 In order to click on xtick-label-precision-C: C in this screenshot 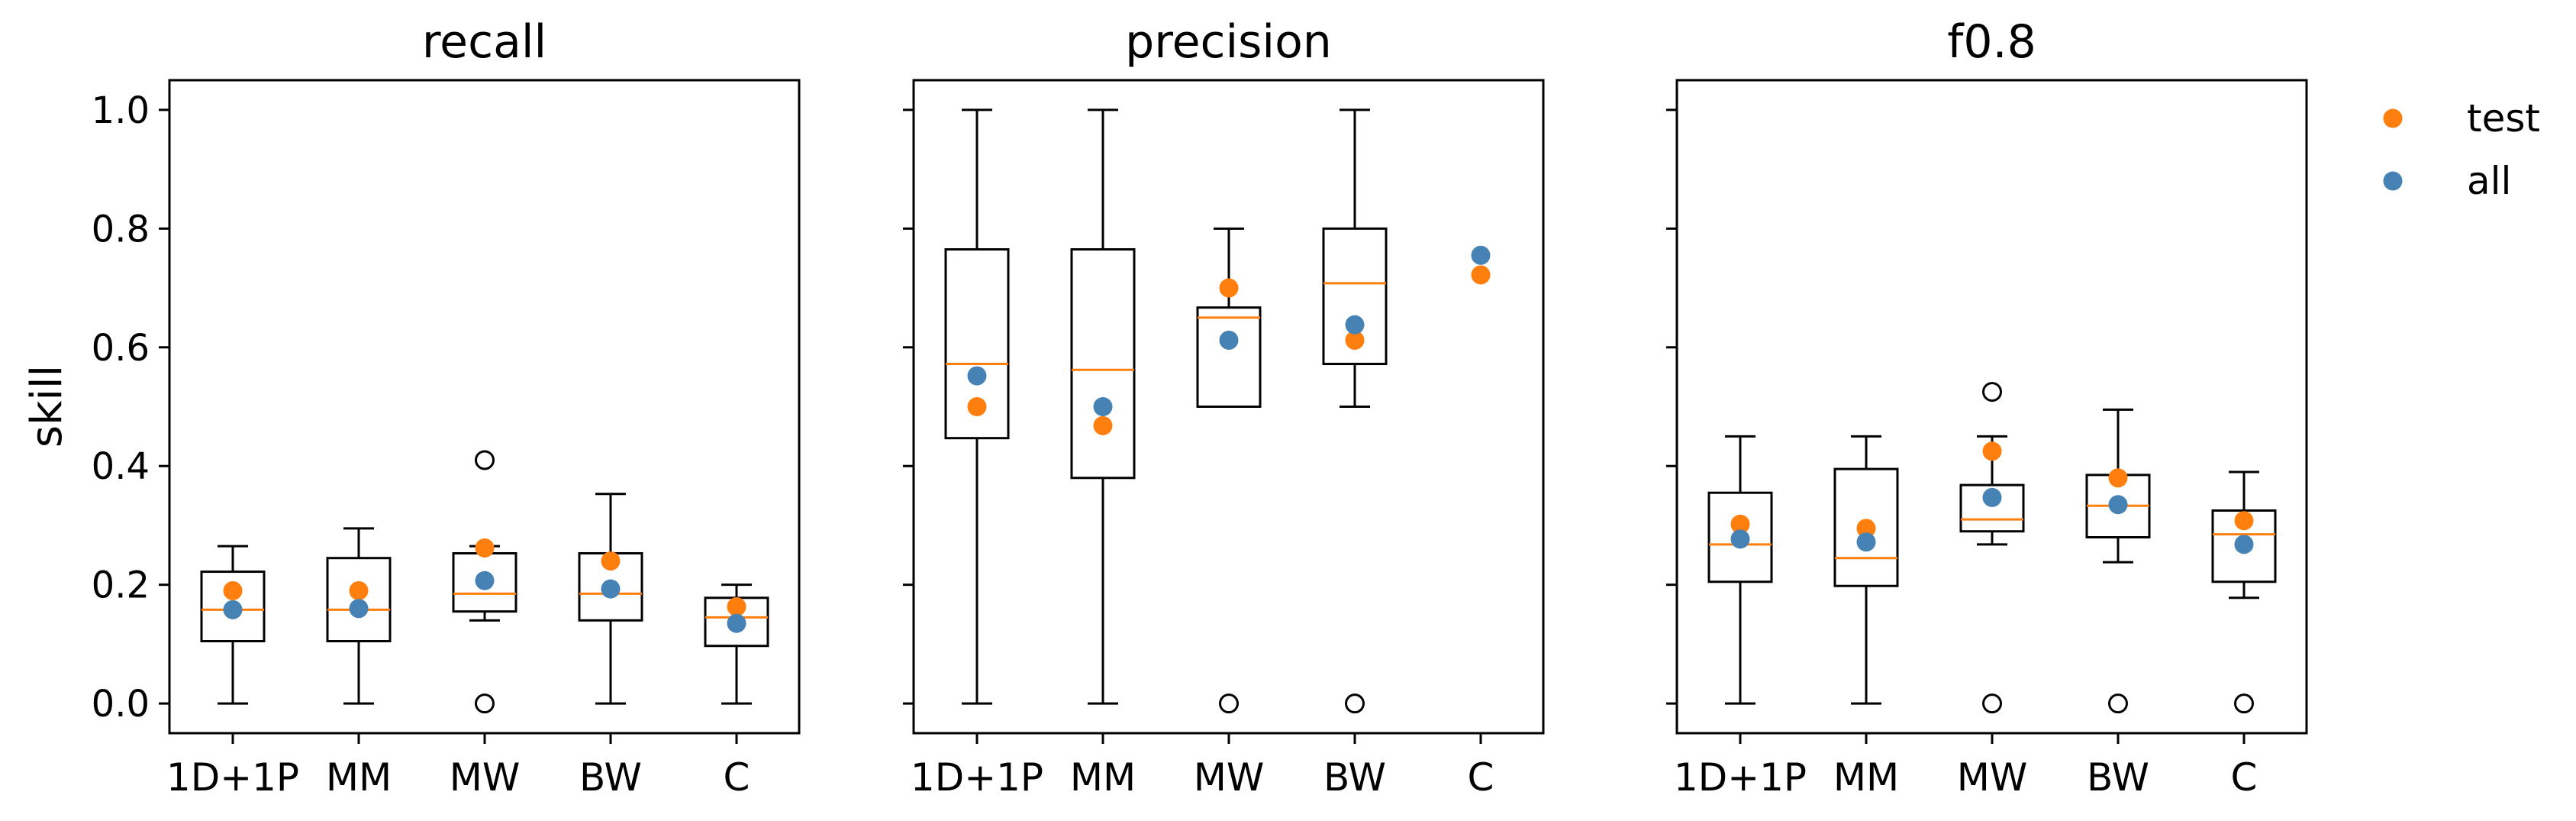, I will do `click(1481, 777)`.